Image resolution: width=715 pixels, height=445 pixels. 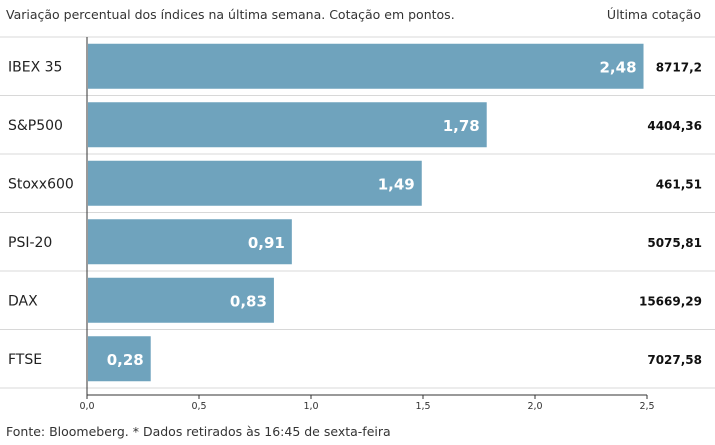 What do you see at coordinates (674, 360) in the screenshot?
I see `last-price-value: 7027,58` at bounding box center [674, 360].